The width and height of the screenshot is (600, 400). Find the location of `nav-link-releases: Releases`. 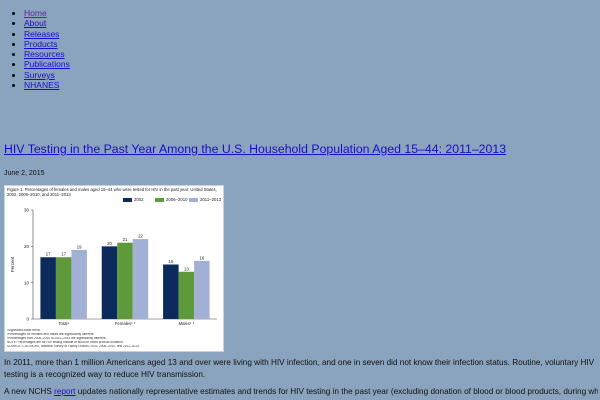

nav-link-releases: Releases is located at coordinates (42, 33).